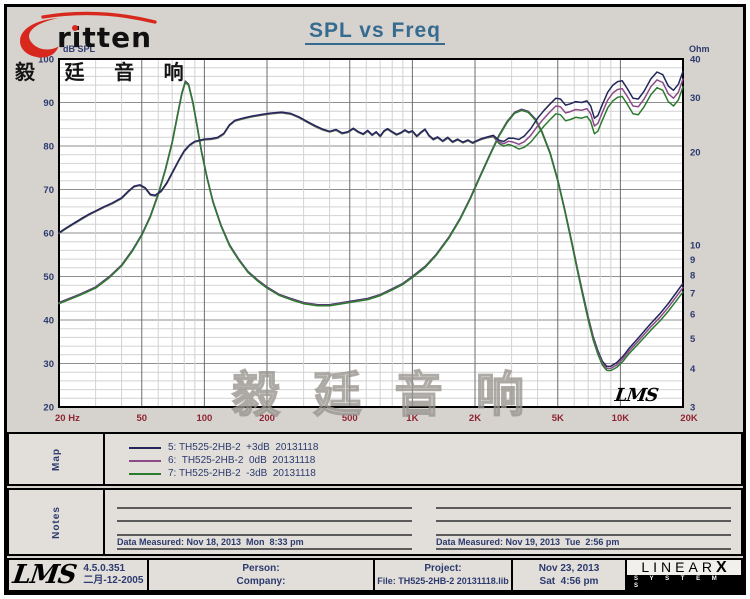 This screenshot has width=750, height=599. What do you see at coordinates (383, 395) in the screenshot?
I see `watermark-text: 毅 廷 音 响` at bounding box center [383, 395].